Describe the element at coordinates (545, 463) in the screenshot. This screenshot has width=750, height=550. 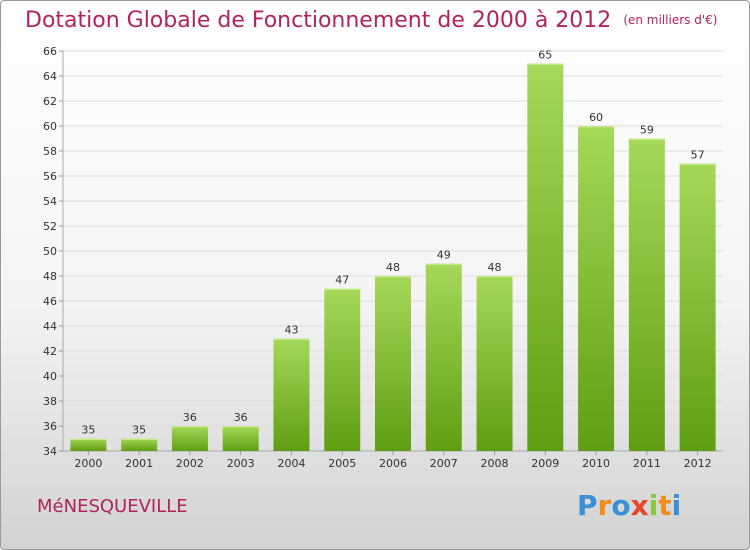
I see `x-tick-label: 2009` at that location.